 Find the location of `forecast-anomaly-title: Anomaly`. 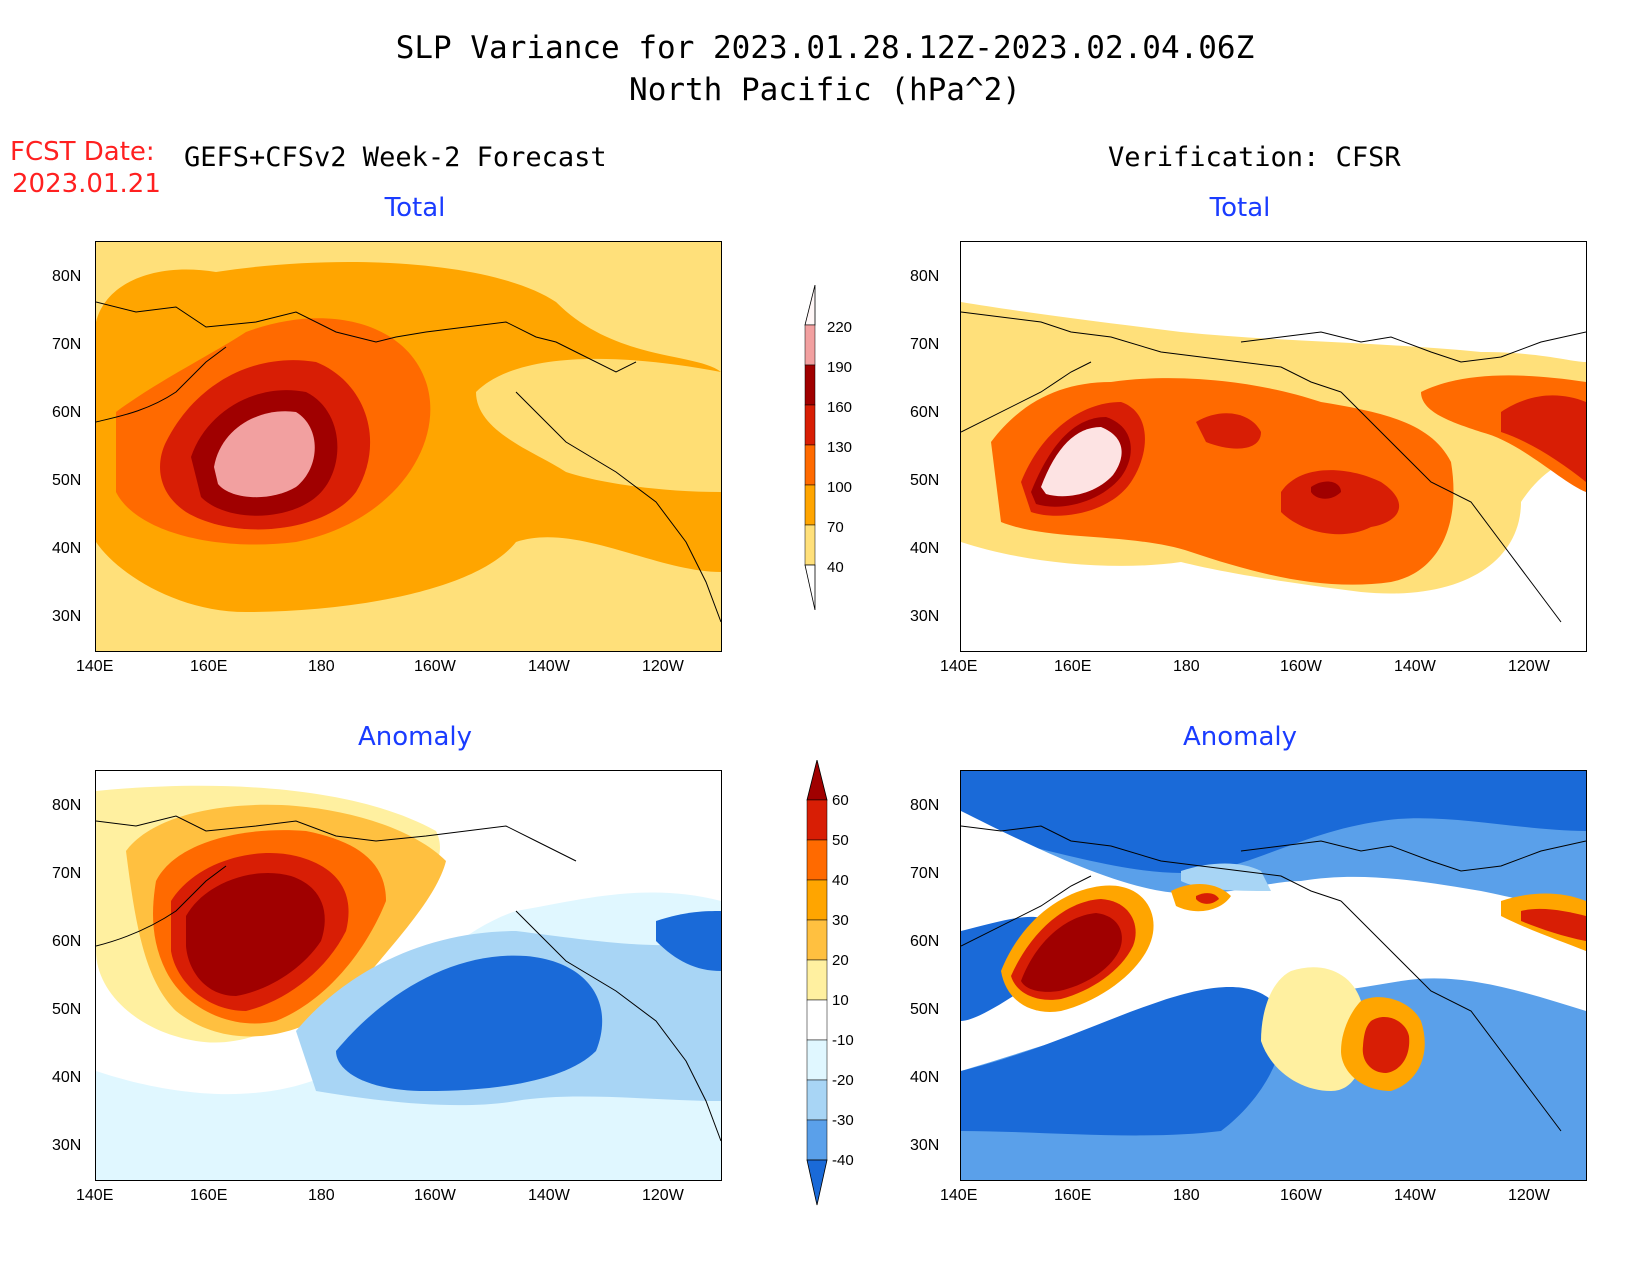

forecast-anomaly-title: Anomaly is located at coordinates (415, 737).